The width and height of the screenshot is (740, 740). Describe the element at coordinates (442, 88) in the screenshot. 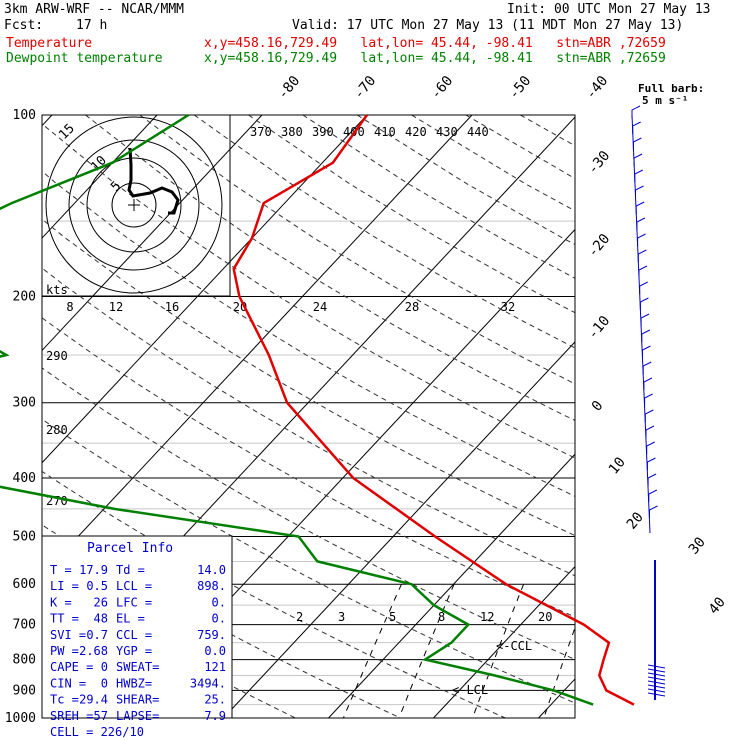

I see `isotherm-label: -60` at that location.